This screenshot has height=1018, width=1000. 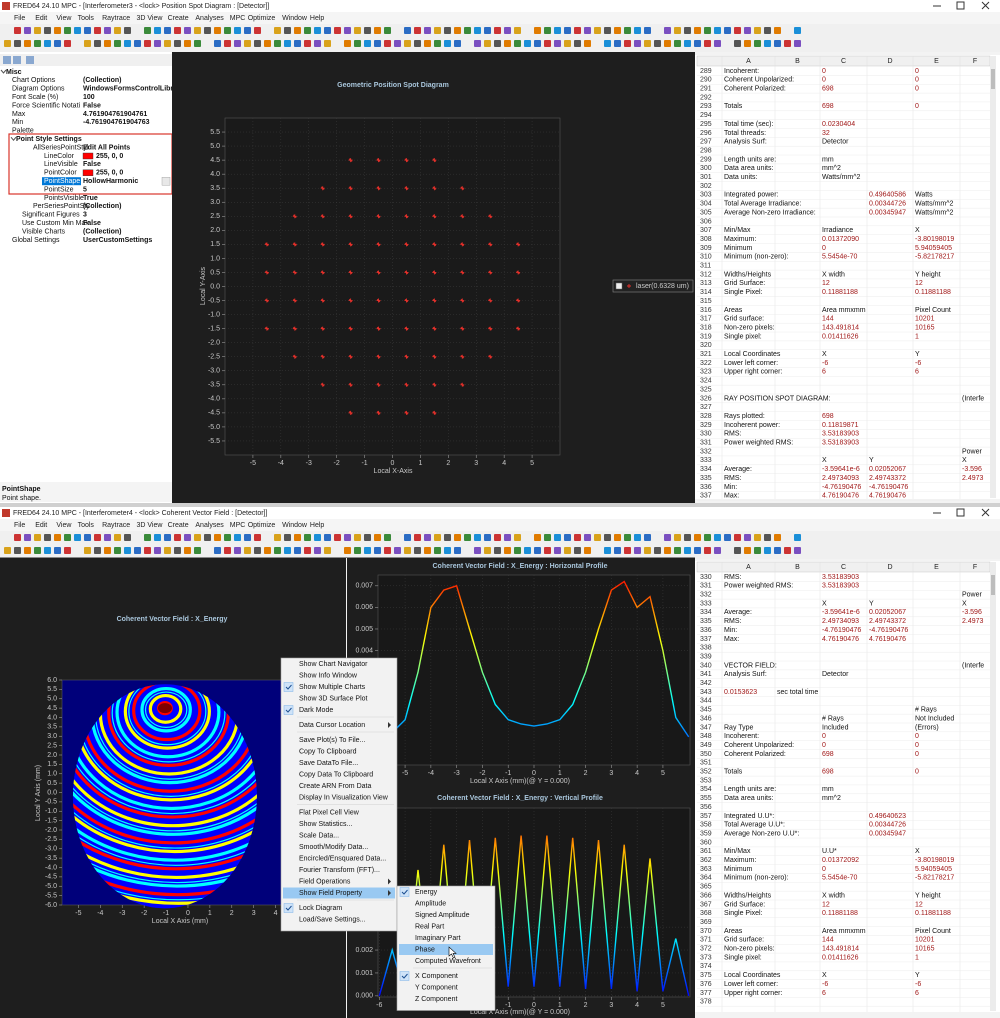 I want to click on cell: 12, so click(x=919, y=283).